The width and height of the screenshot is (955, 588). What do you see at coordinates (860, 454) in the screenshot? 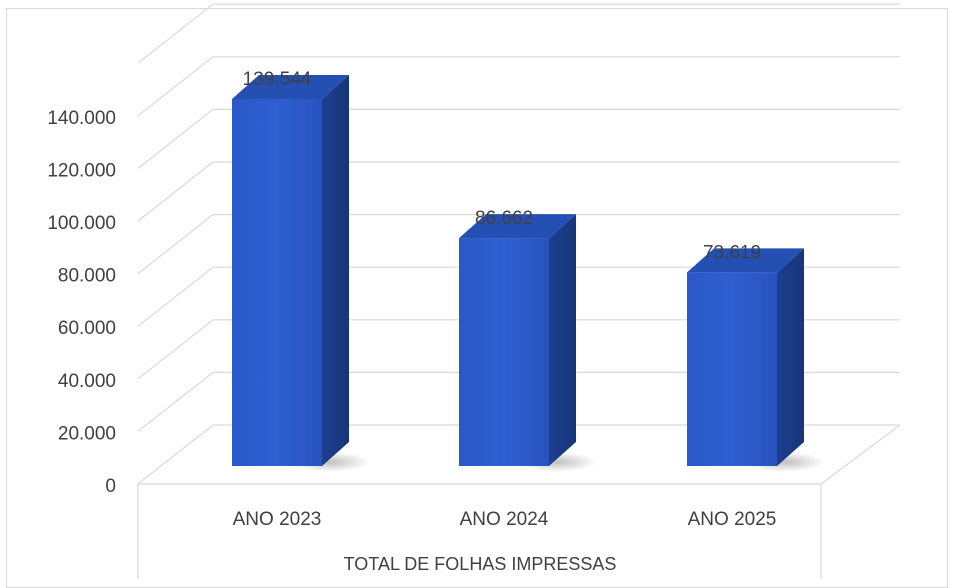
I see `floor-right-edge` at bounding box center [860, 454].